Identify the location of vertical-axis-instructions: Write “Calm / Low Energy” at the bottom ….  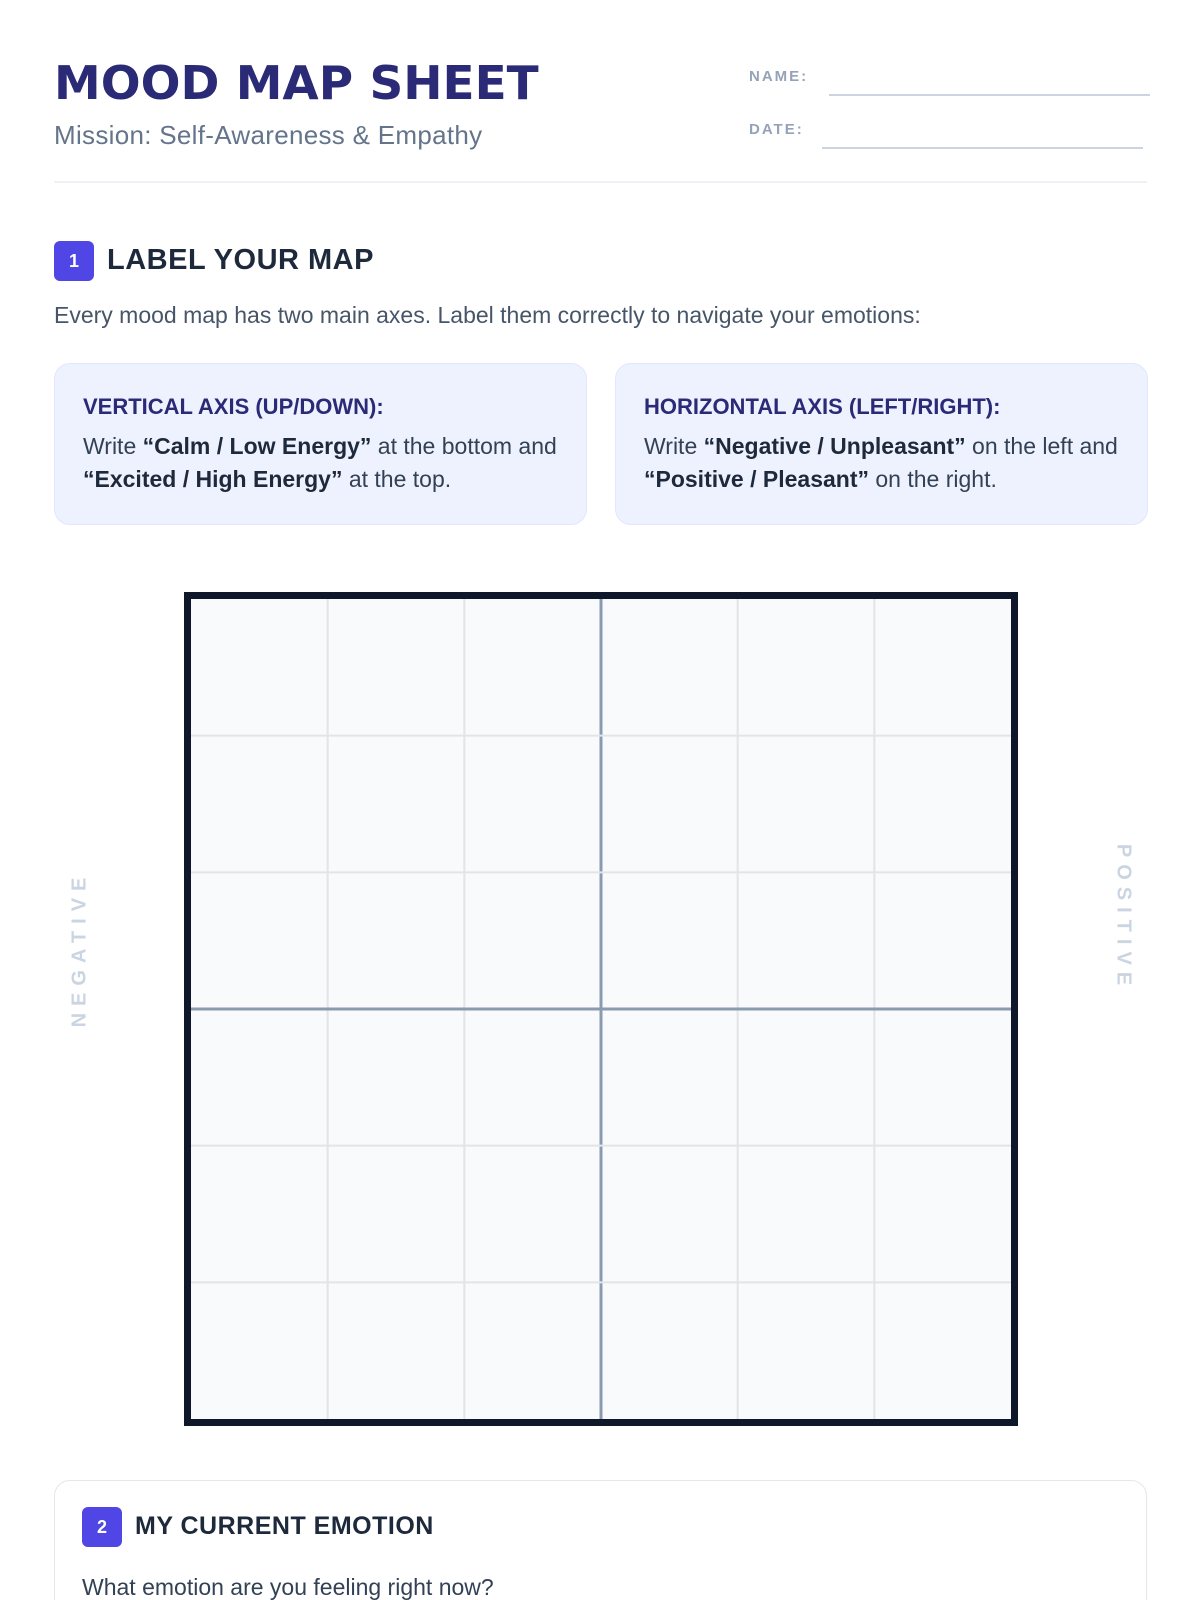
(320, 462).